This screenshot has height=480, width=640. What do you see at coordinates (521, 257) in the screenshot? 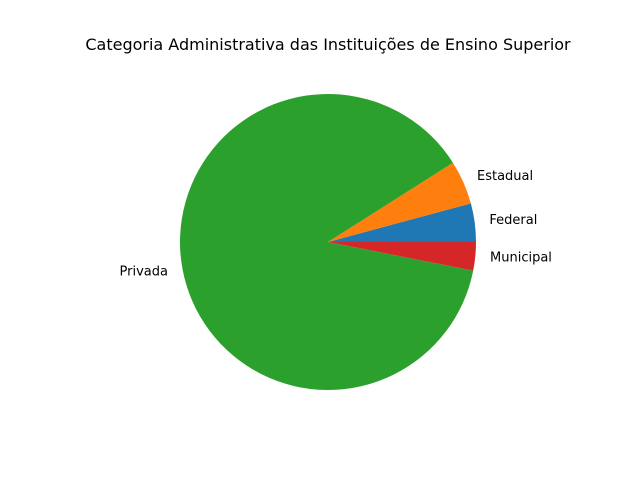
I see `pie-label-municipal: Municipal` at bounding box center [521, 257].